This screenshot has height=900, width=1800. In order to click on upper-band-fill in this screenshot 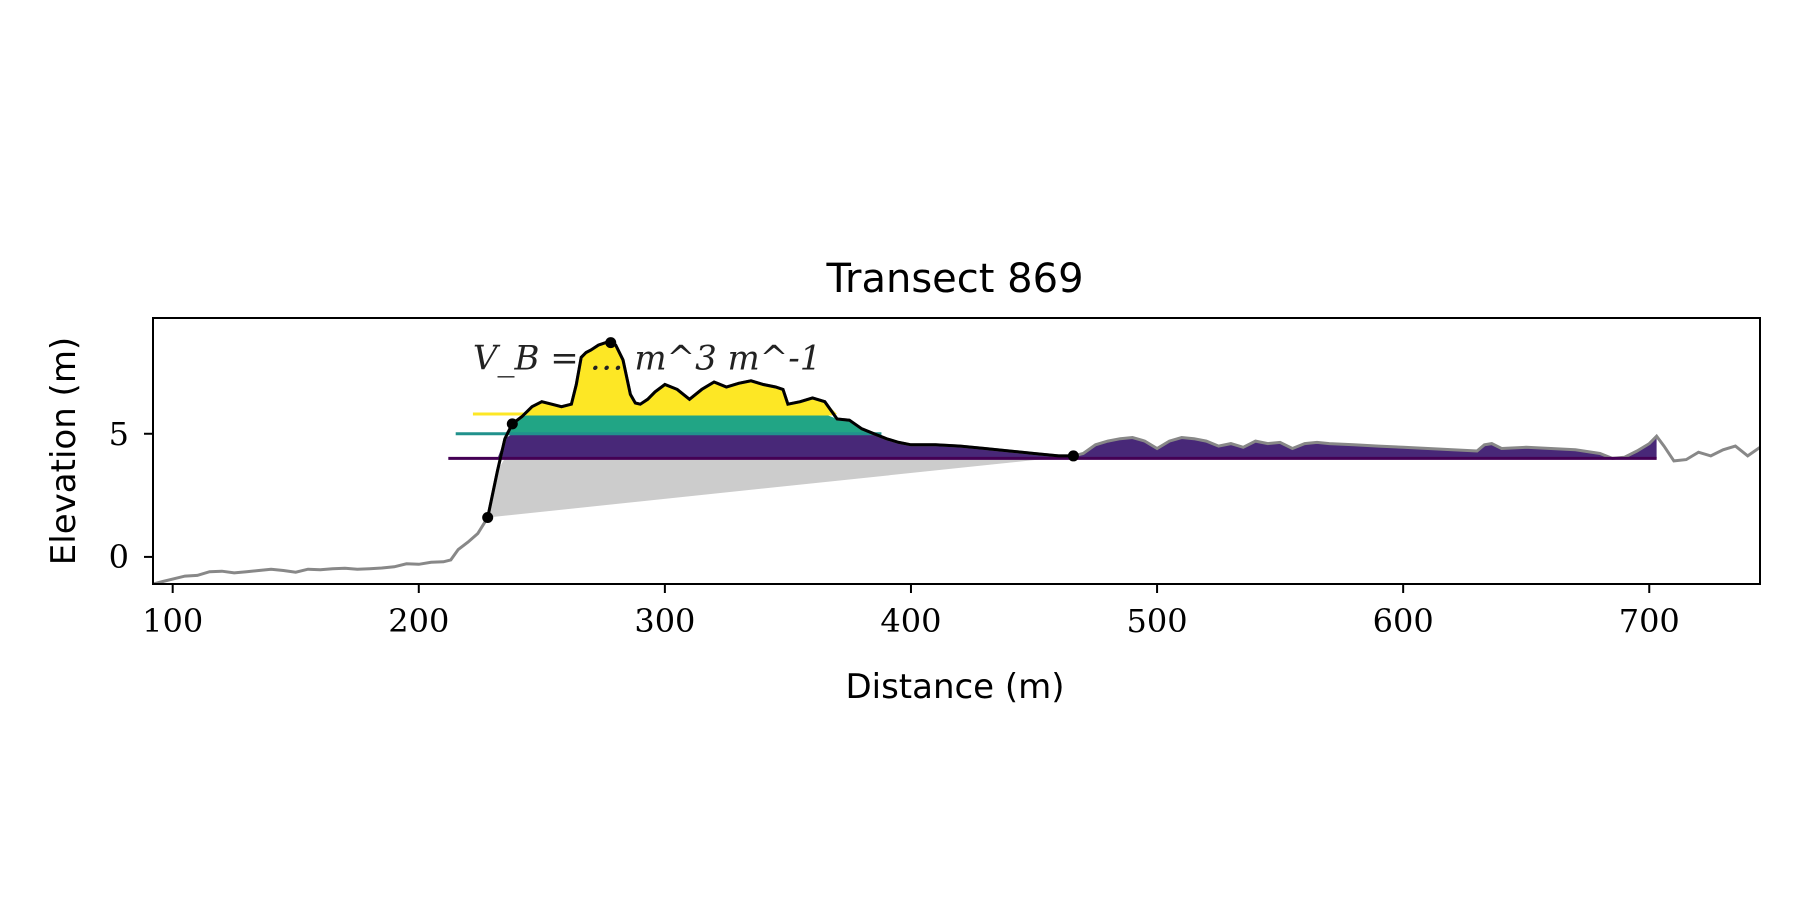, I will do `click(780, 378)`.